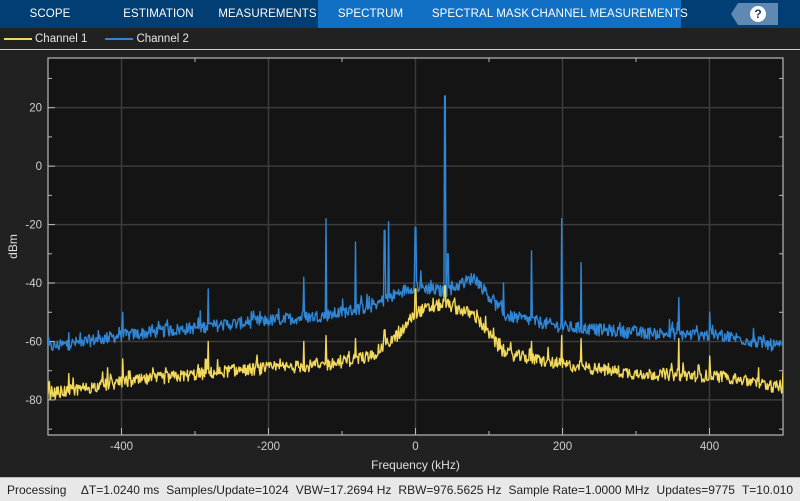 This screenshot has height=501, width=800. Describe the element at coordinates (695, 489) in the screenshot. I see `status-updates: Updates=9775` at that location.